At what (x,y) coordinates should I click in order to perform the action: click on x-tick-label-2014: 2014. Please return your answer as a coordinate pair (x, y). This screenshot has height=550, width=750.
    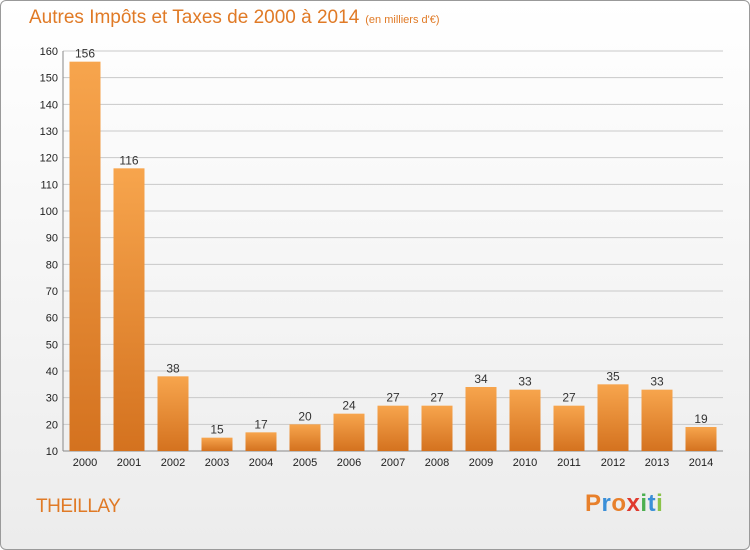
    Looking at the image, I should click on (701, 463).